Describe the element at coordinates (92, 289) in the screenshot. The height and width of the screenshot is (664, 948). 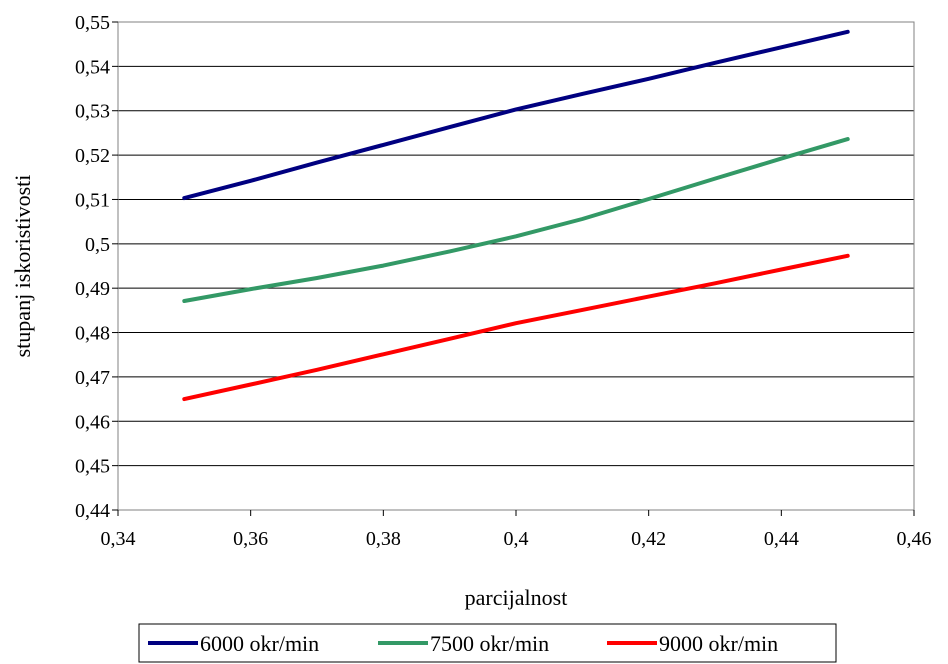
I see `y-tick-label: 0,49` at that location.